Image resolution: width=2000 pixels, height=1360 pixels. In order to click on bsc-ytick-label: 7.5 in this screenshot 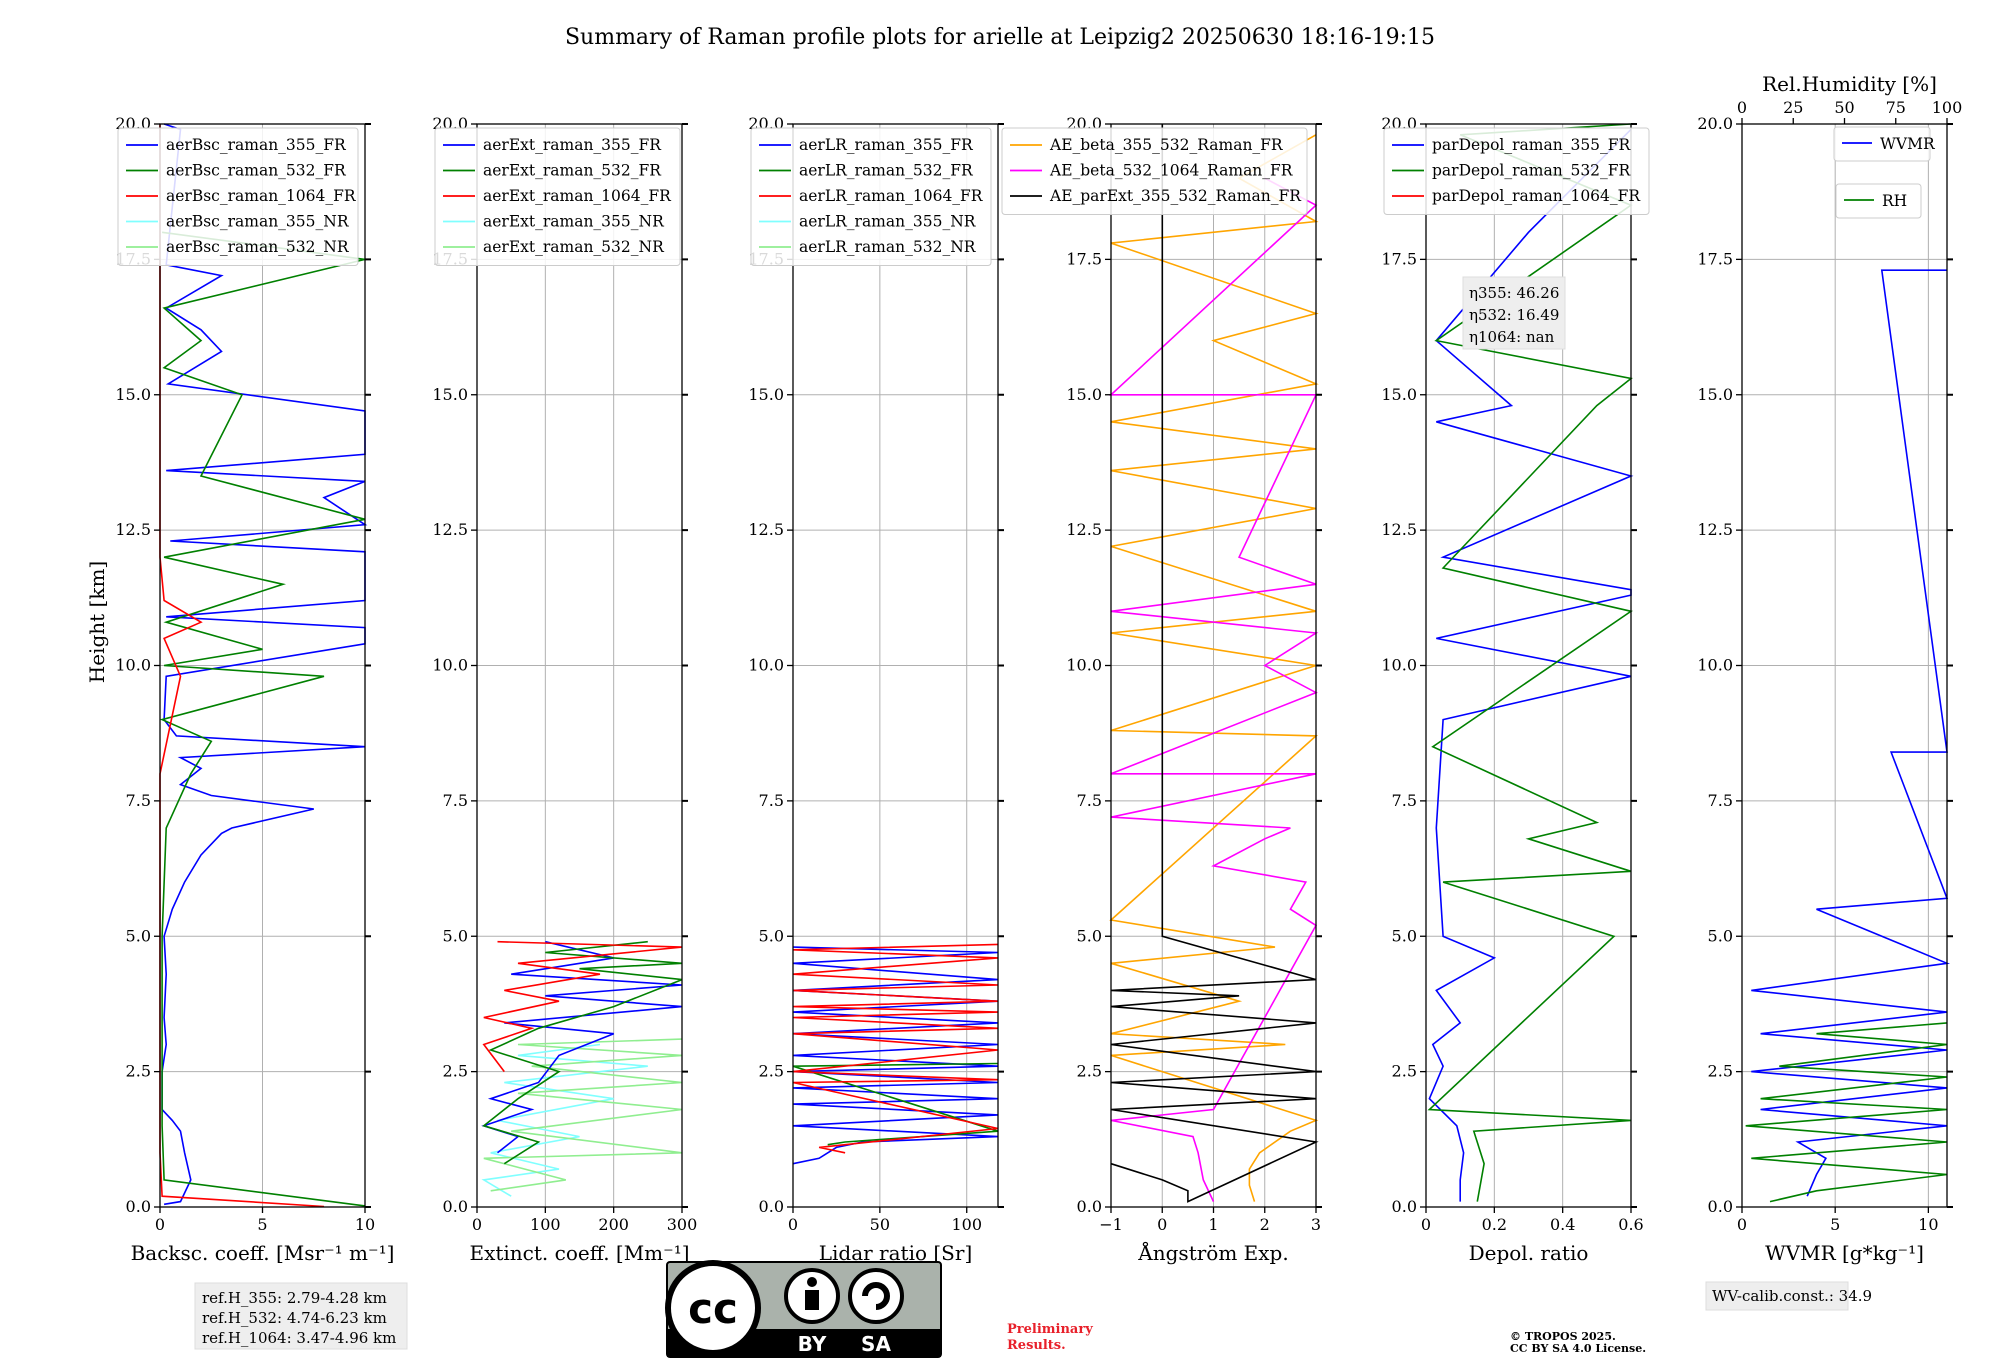, I will do `click(138, 800)`.